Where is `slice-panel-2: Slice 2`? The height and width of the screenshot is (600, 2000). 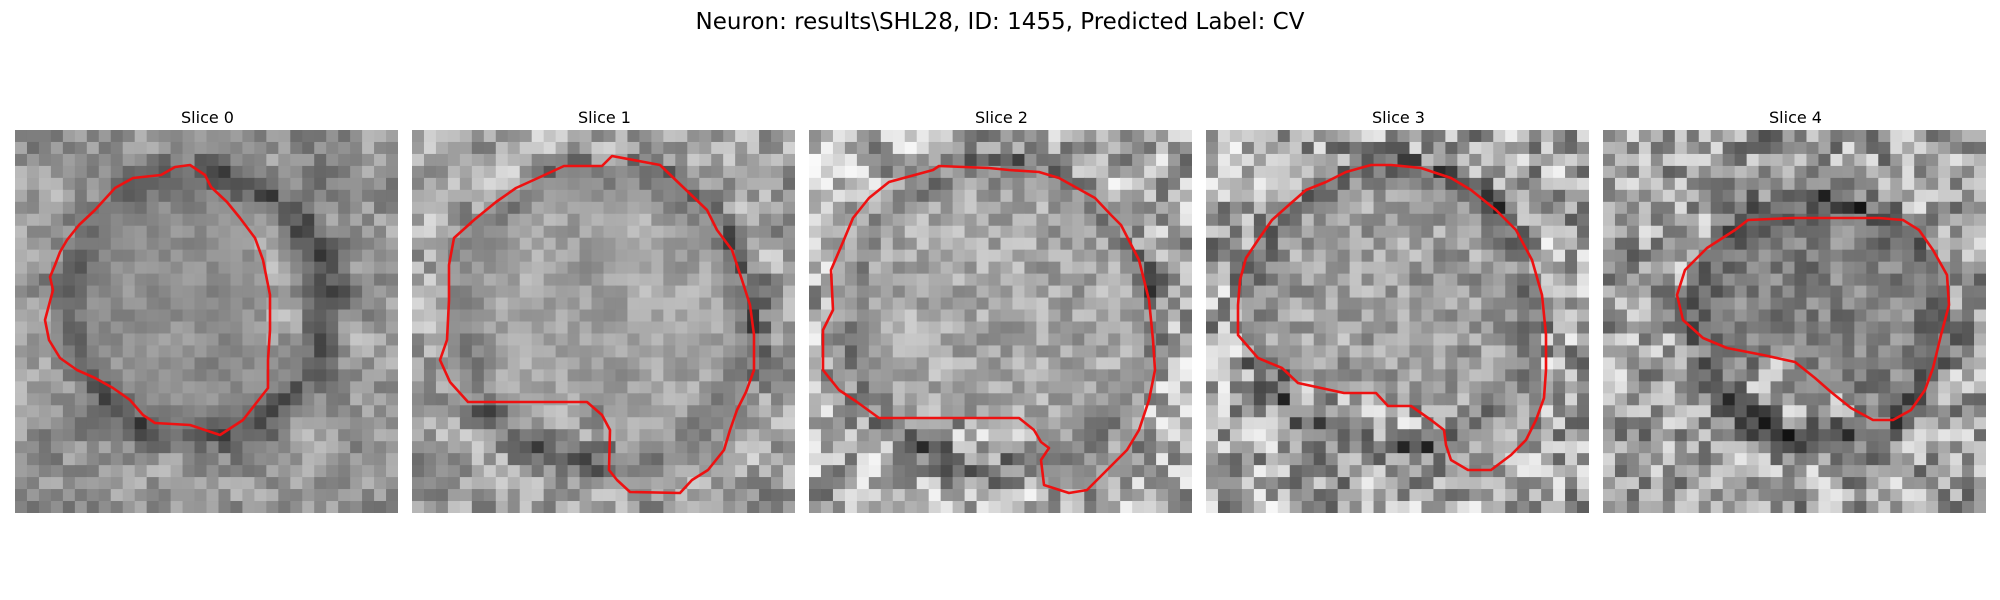 slice-panel-2: Slice 2 is located at coordinates (1001, 310).